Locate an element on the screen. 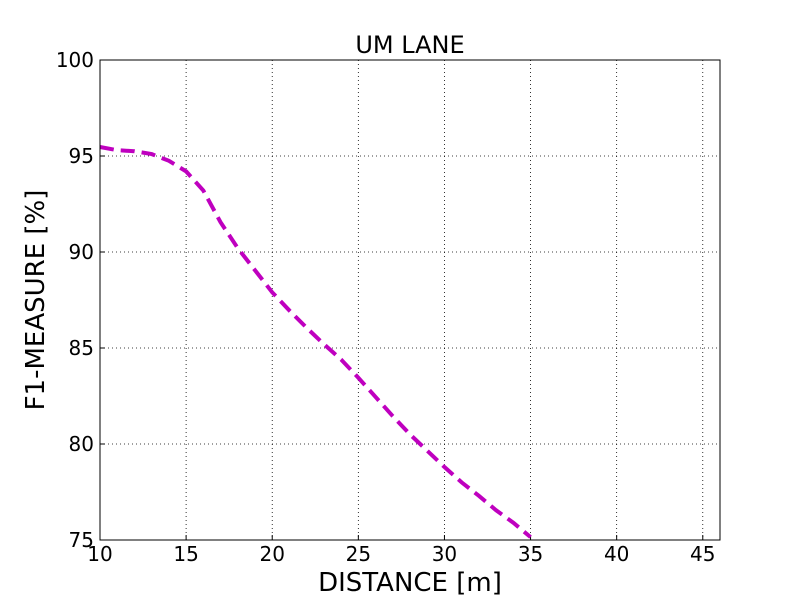  x-tick-label: 20 is located at coordinates (271, 554).